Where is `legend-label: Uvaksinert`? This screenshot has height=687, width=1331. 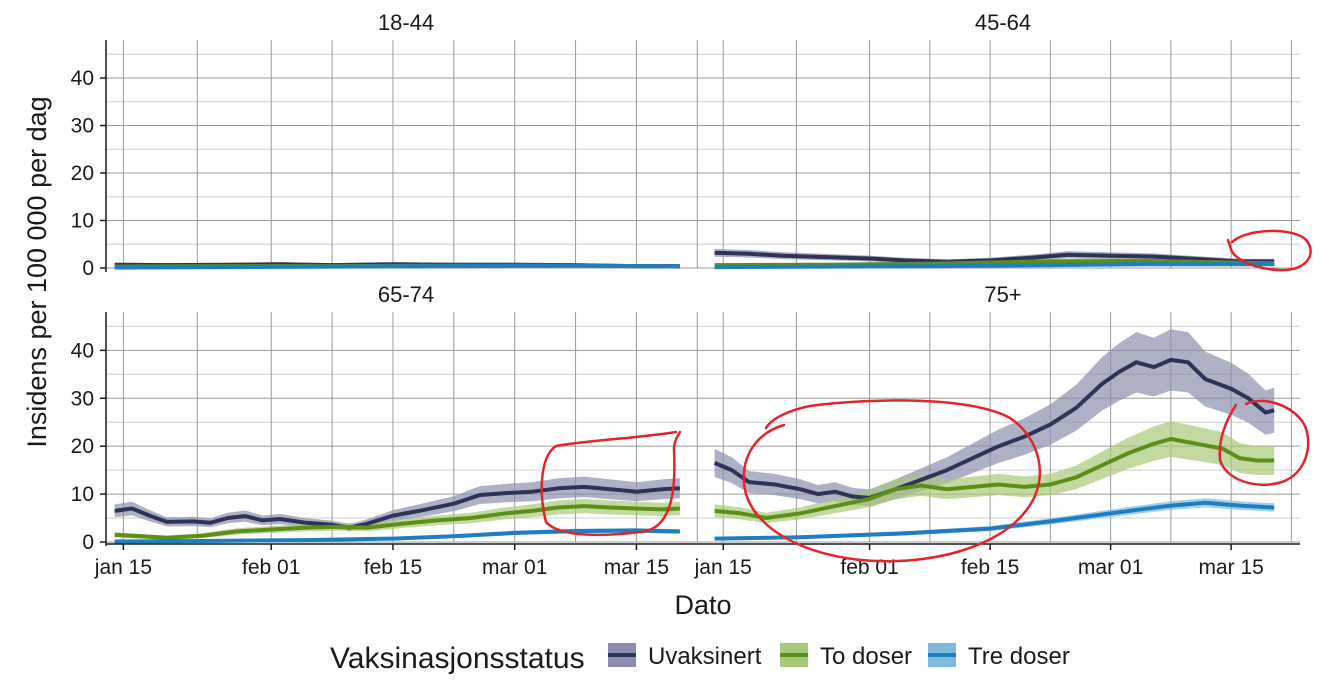
legend-label: Uvaksinert is located at coordinates (705, 656).